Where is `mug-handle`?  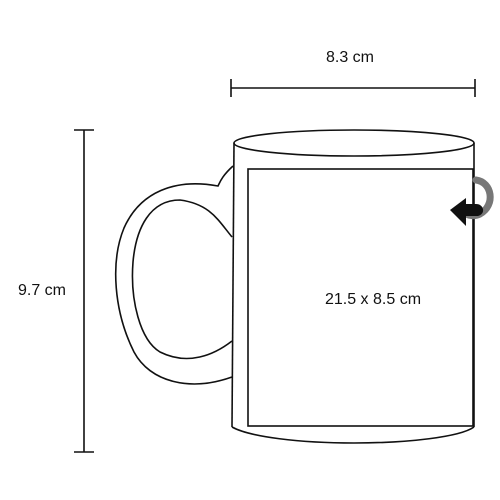 mug-handle is located at coordinates (174, 275).